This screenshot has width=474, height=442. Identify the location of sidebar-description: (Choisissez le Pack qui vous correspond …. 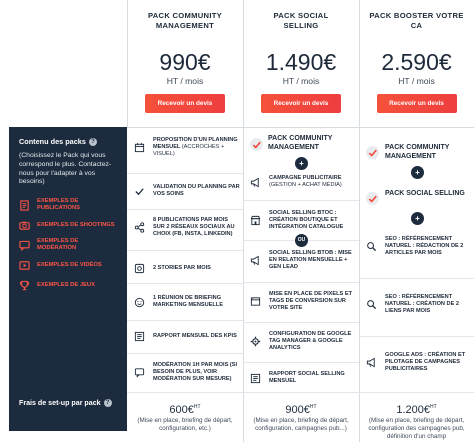
(65, 169).